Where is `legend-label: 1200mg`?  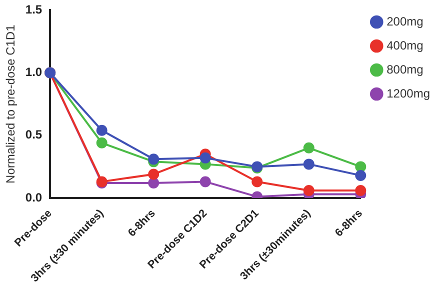
legend-label: 1200mg is located at coordinates (408, 93).